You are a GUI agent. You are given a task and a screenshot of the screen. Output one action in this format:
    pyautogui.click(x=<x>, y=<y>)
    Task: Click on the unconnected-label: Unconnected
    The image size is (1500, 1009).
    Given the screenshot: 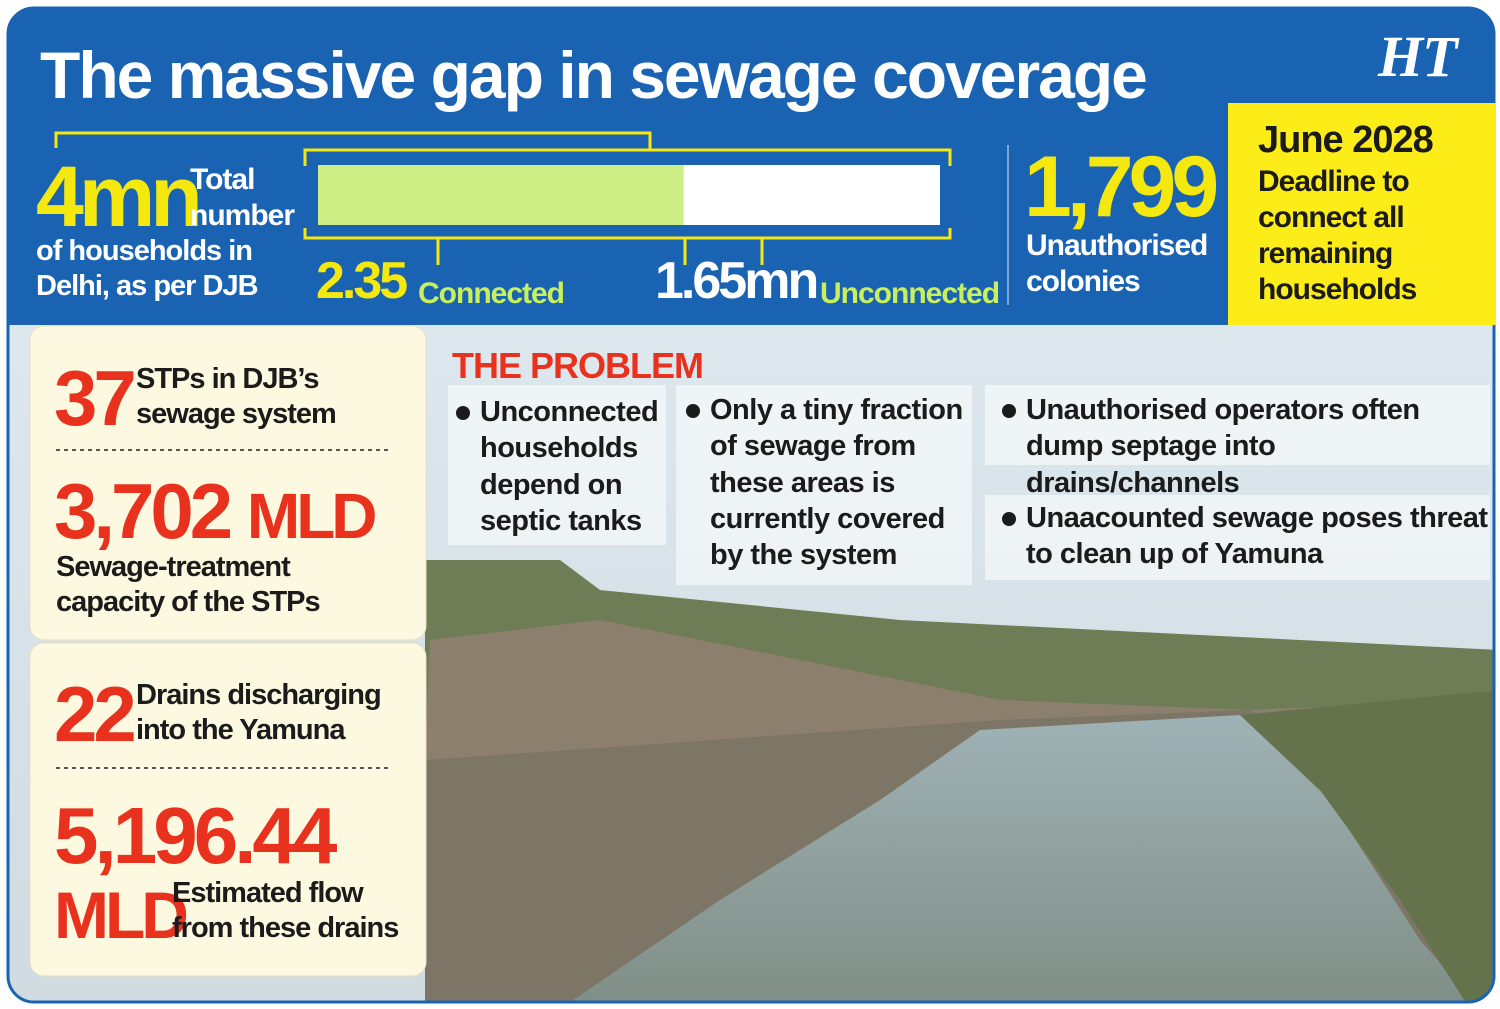 What is the action you would take?
    pyautogui.click(x=910, y=293)
    